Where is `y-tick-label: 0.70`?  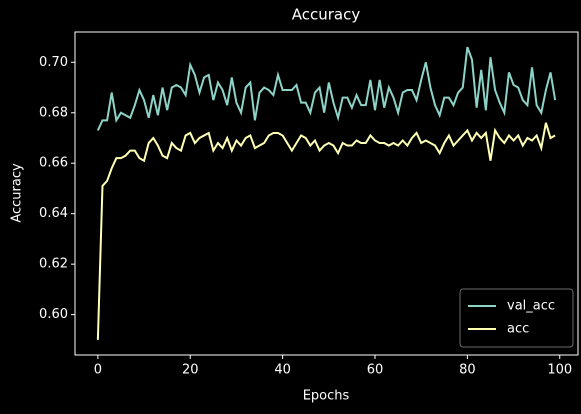 y-tick-label: 0.70 is located at coordinates (53, 62).